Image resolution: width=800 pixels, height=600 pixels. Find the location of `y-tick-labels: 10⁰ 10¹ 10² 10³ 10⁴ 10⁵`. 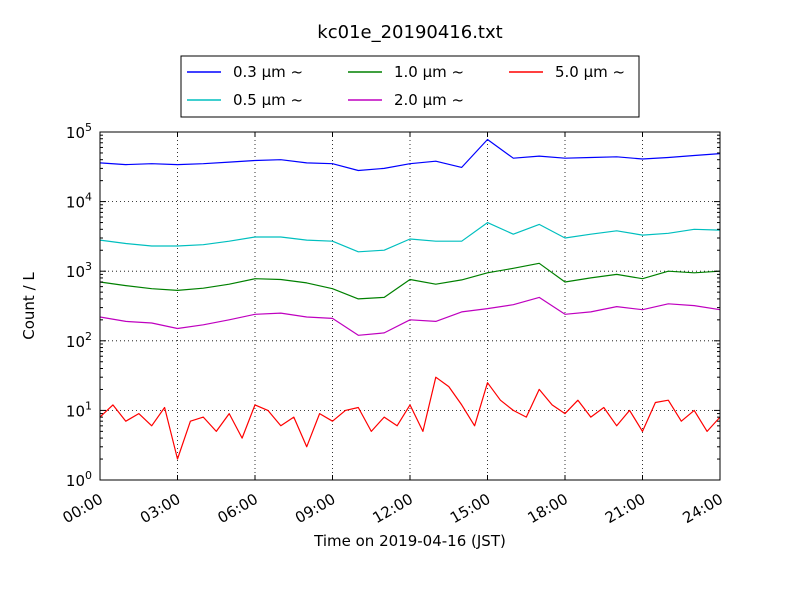

y-tick-labels: 10⁰ 10¹ 10² 10³ 10⁴ 10⁵ is located at coordinates (79, 305).